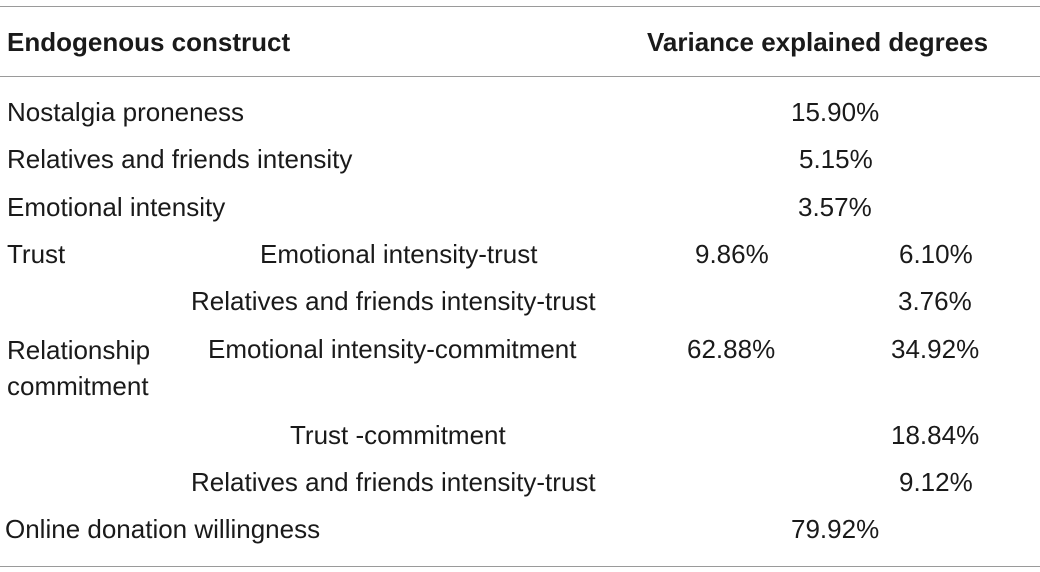  What do you see at coordinates (163, 529) in the screenshot?
I see `final-construct: Online donation willingness` at bounding box center [163, 529].